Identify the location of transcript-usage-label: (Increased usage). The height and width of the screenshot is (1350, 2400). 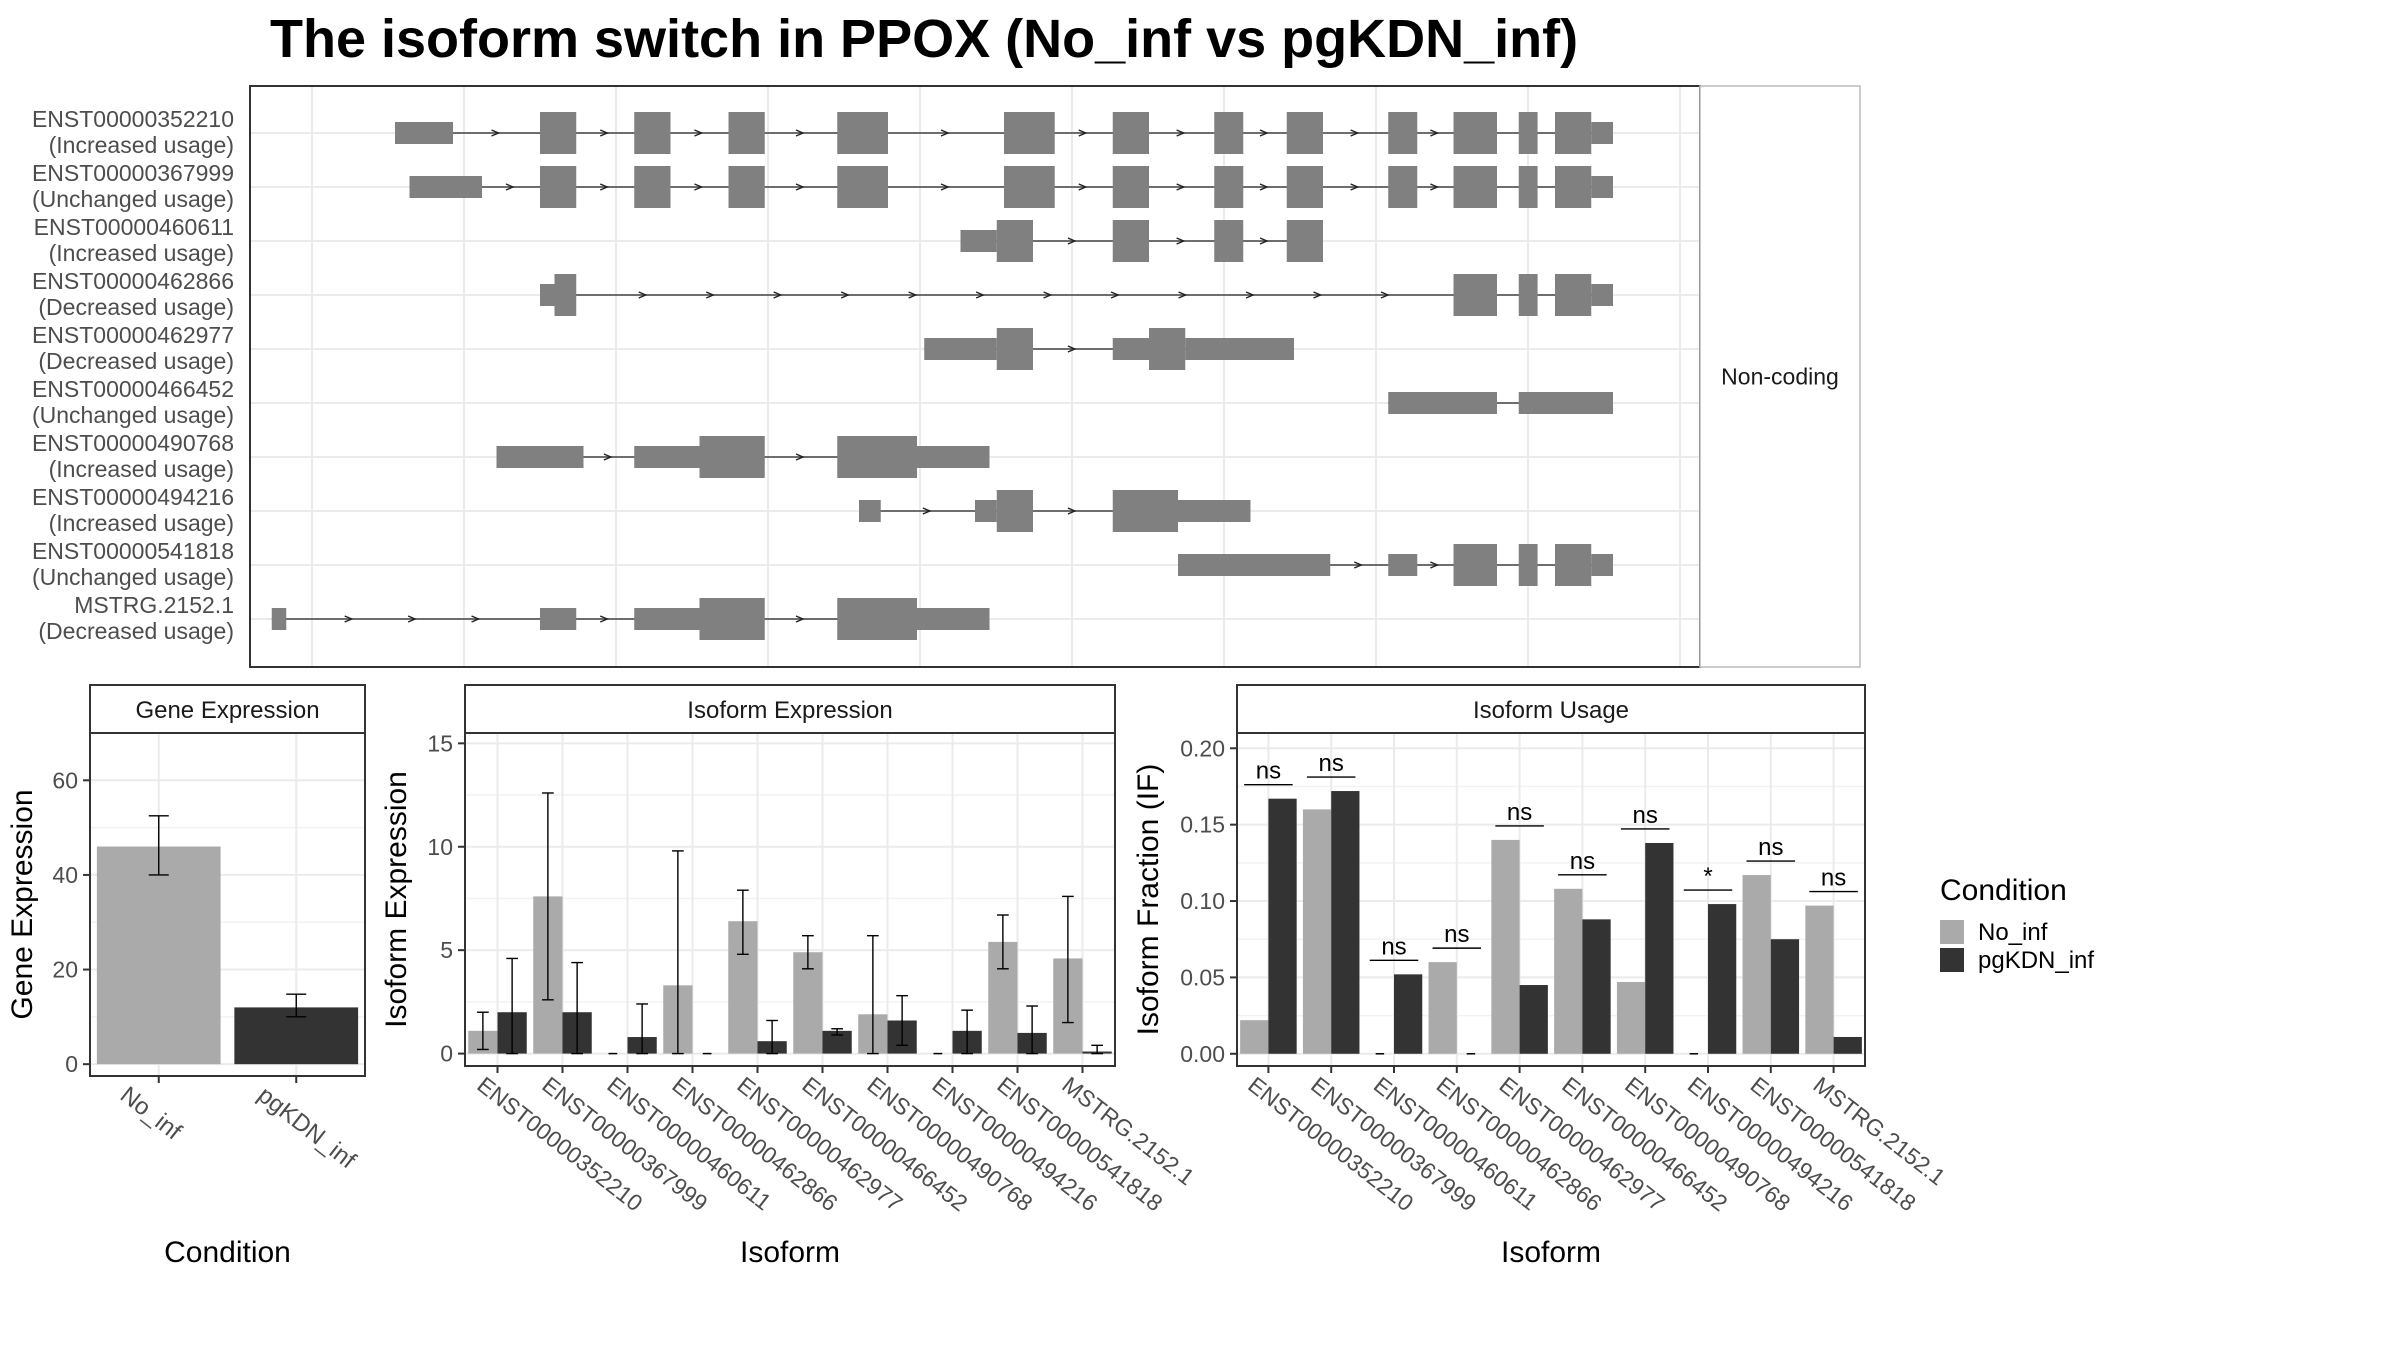
(141, 145).